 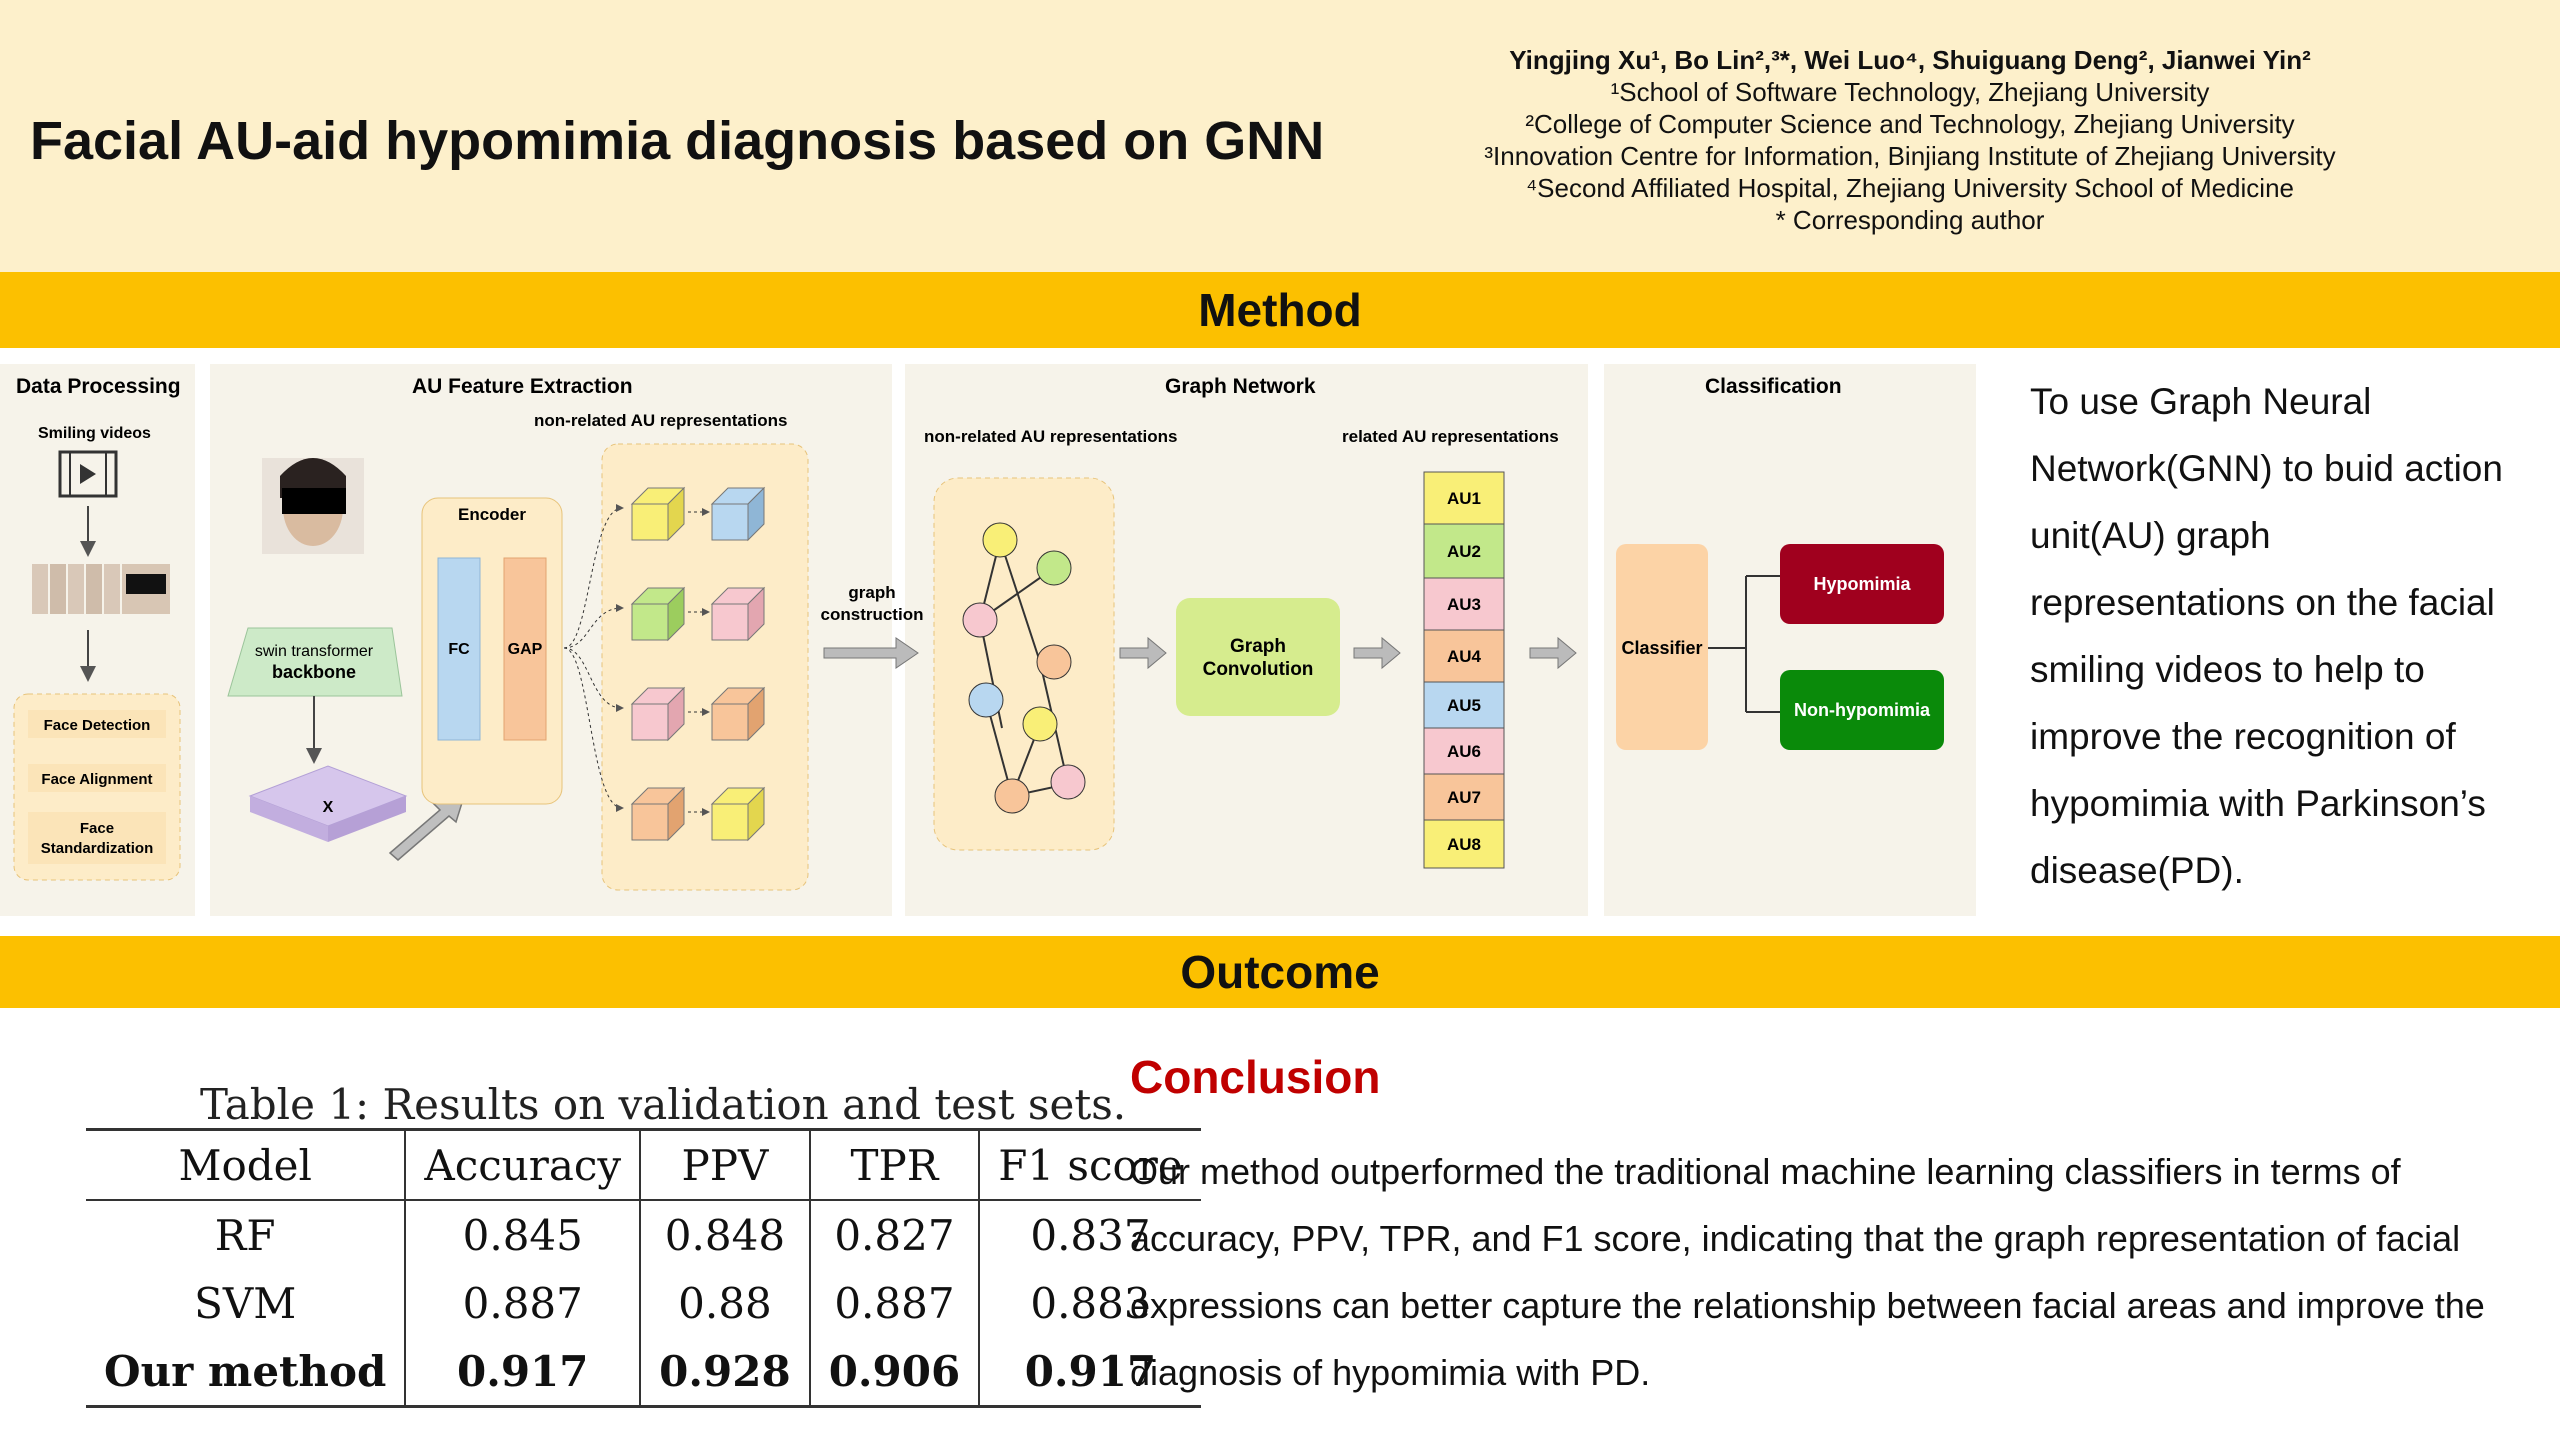 What do you see at coordinates (328, 807) in the screenshot?
I see `feature-x-label: X` at bounding box center [328, 807].